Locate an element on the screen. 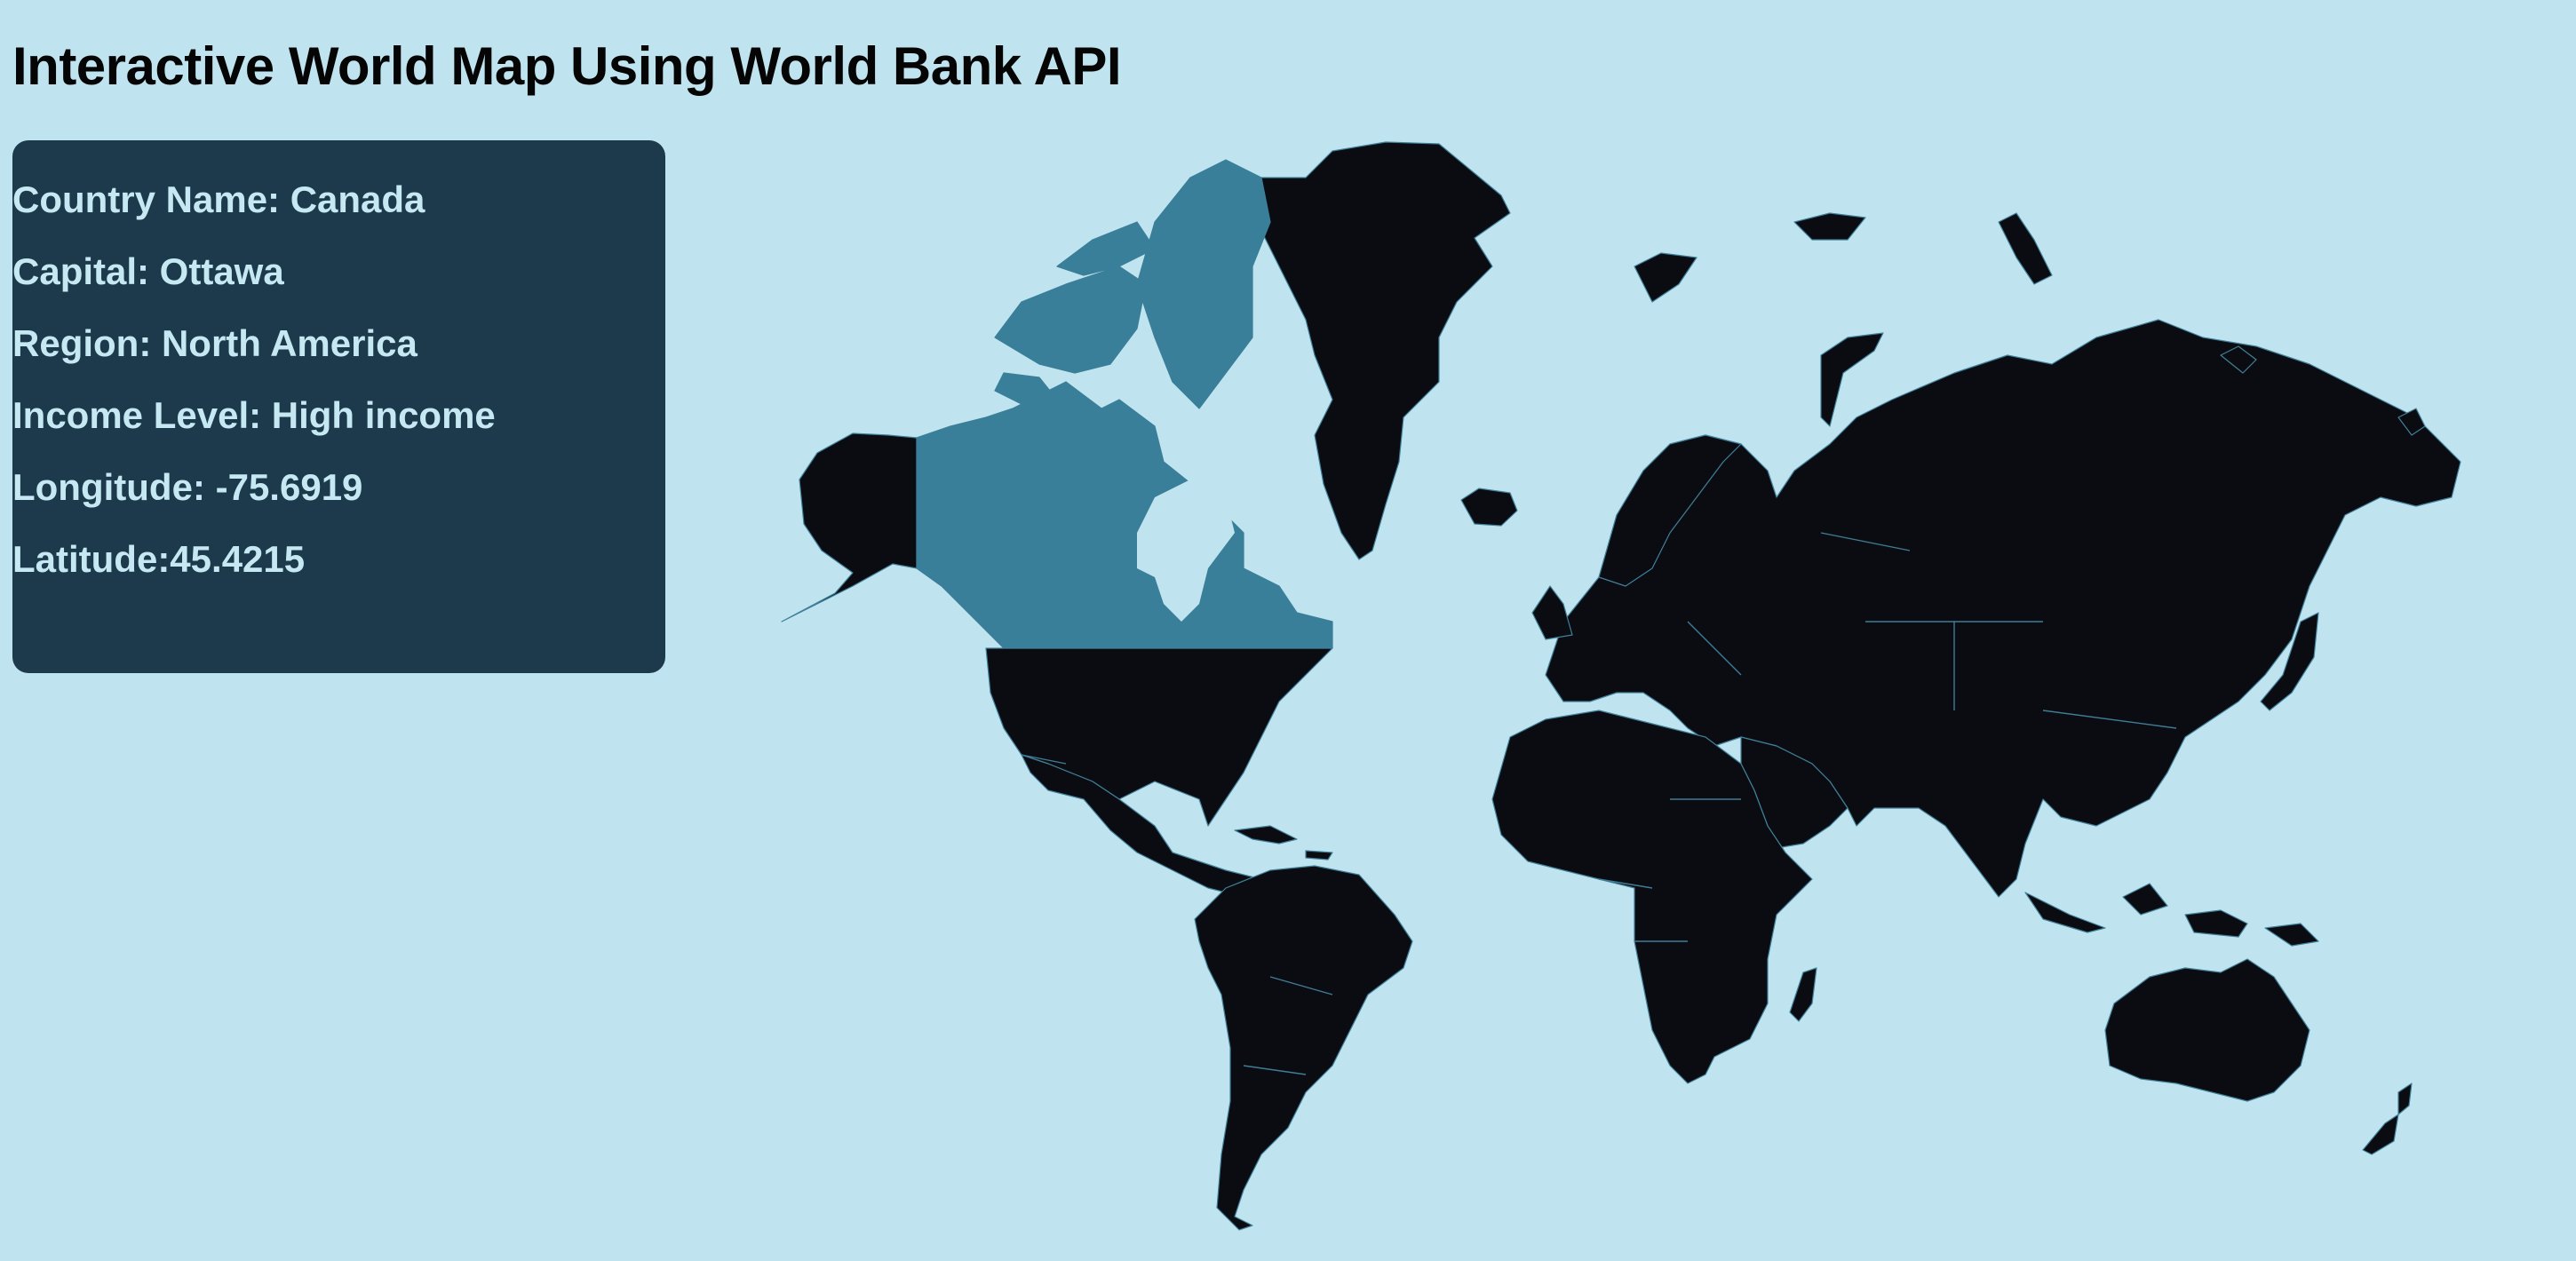 Image resolution: width=2576 pixels, height=1261 pixels. hudson-bay is located at coordinates (1186, 551).